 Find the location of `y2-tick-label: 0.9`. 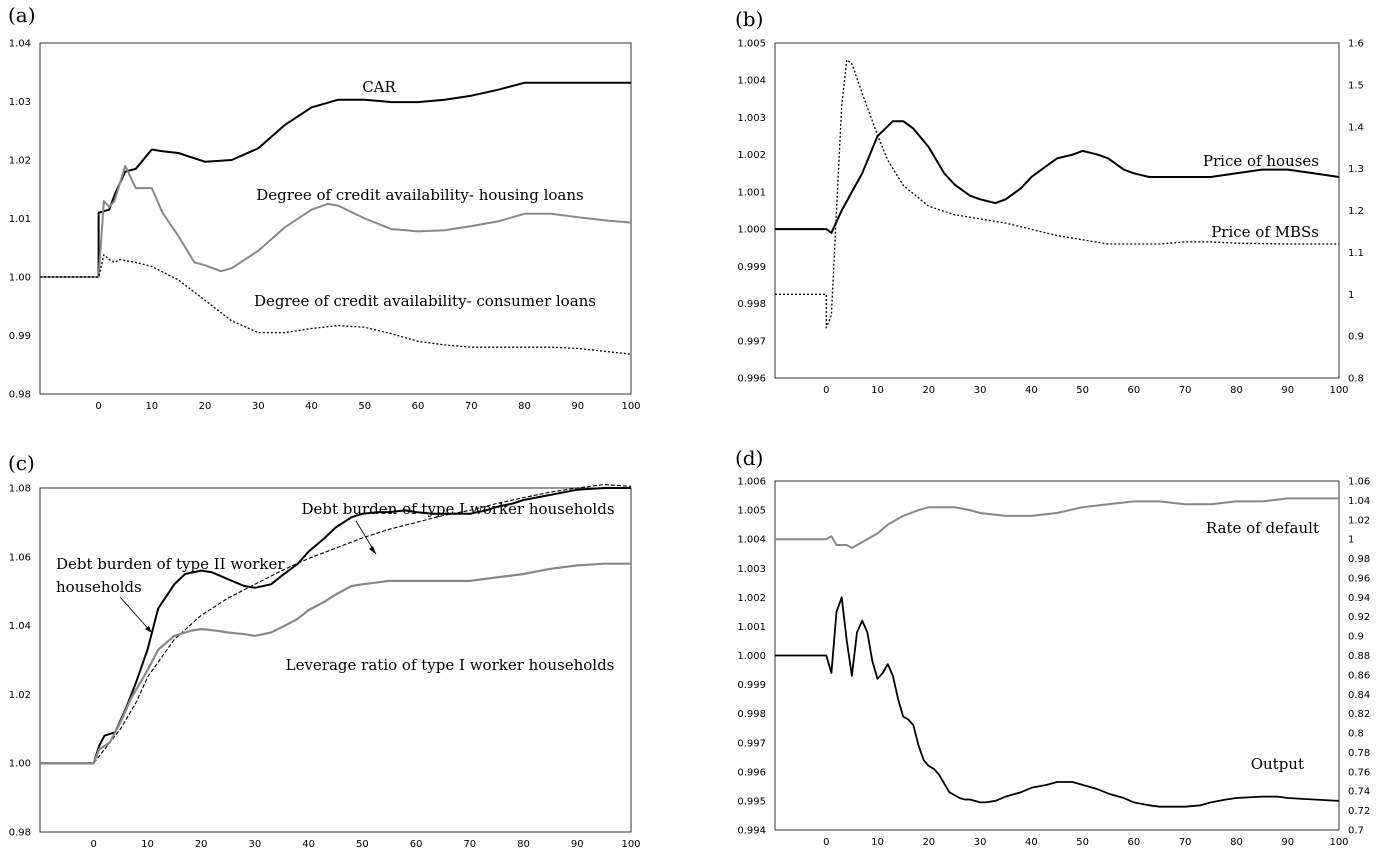

y2-tick-label: 0.9 is located at coordinates (1356, 337).